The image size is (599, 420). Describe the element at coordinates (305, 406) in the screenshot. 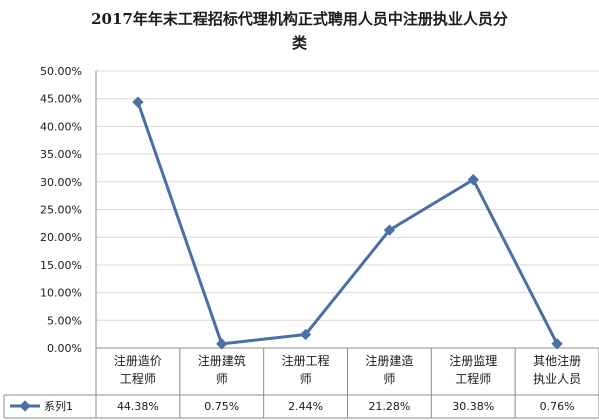

I see `data-table-value: 2.44%` at that location.